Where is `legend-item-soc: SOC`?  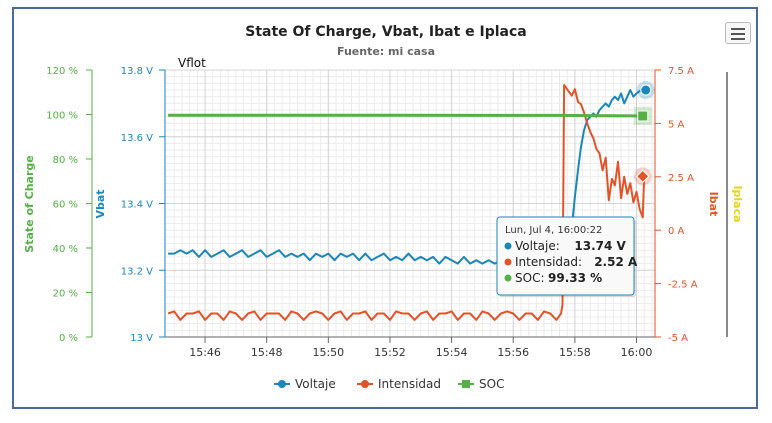 legend-item-soc: SOC is located at coordinates (491, 384).